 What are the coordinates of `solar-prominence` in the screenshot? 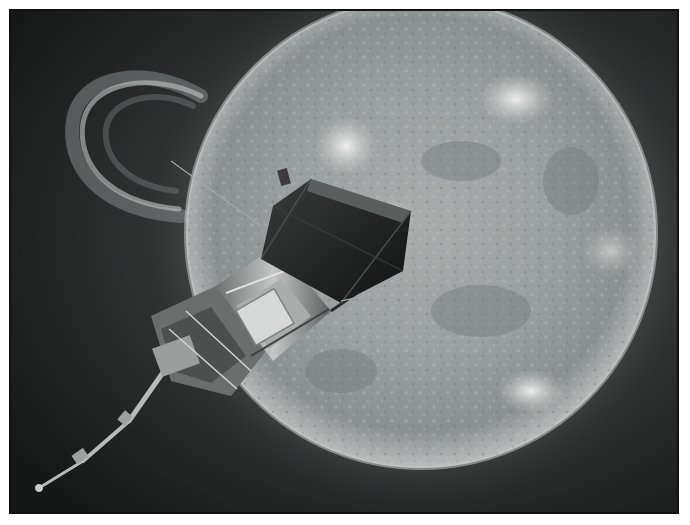 It's located at (136, 146).